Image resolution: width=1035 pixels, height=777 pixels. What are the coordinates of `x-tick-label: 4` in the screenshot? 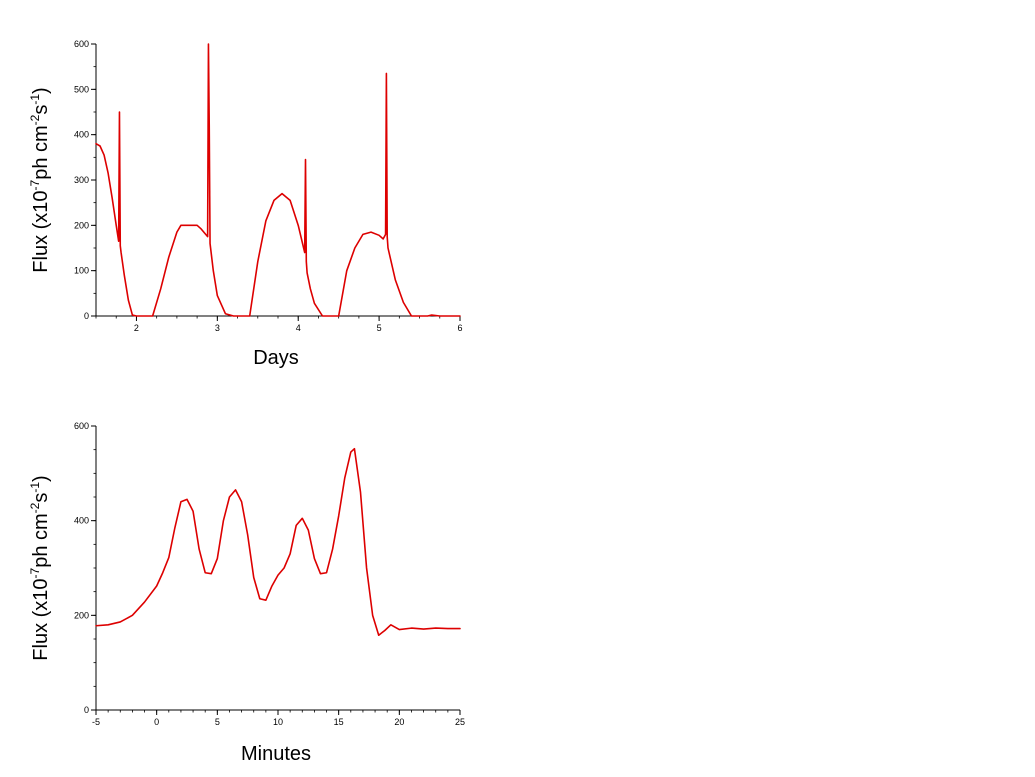 It's located at (298, 328).